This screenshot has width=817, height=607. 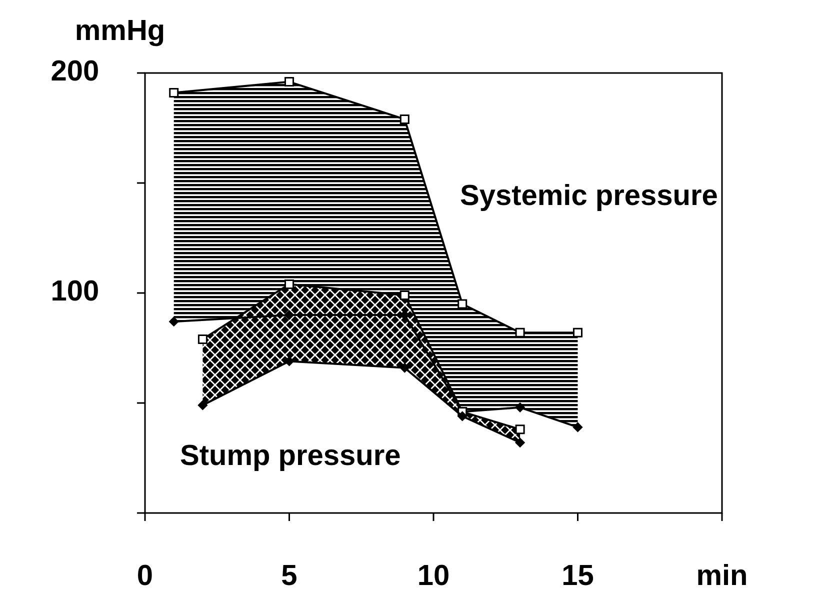 What do you see at coordinates (433, 576) in the screenshot?
I see `x-tick-label: 10` at bounding box center [433, 576].